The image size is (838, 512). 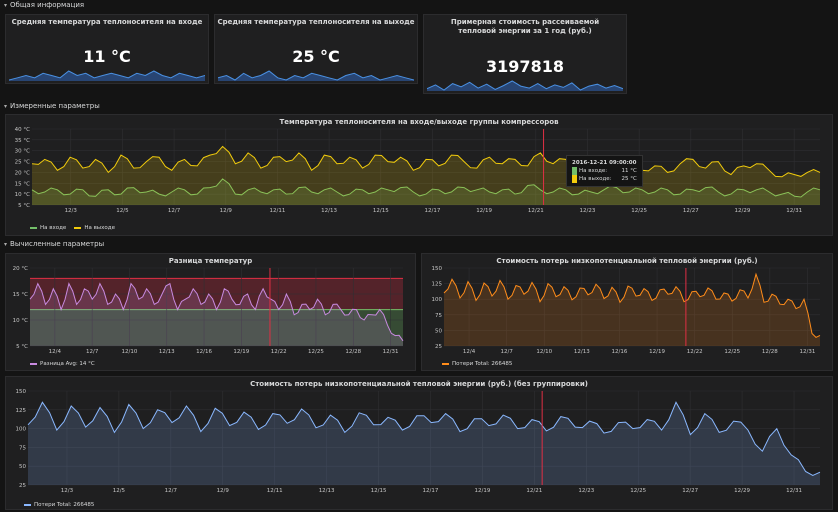 What do you see at coordinates (99, 228) in the screenshot?
I see `legend-label: На выходе` at bounding box center [99, 228].